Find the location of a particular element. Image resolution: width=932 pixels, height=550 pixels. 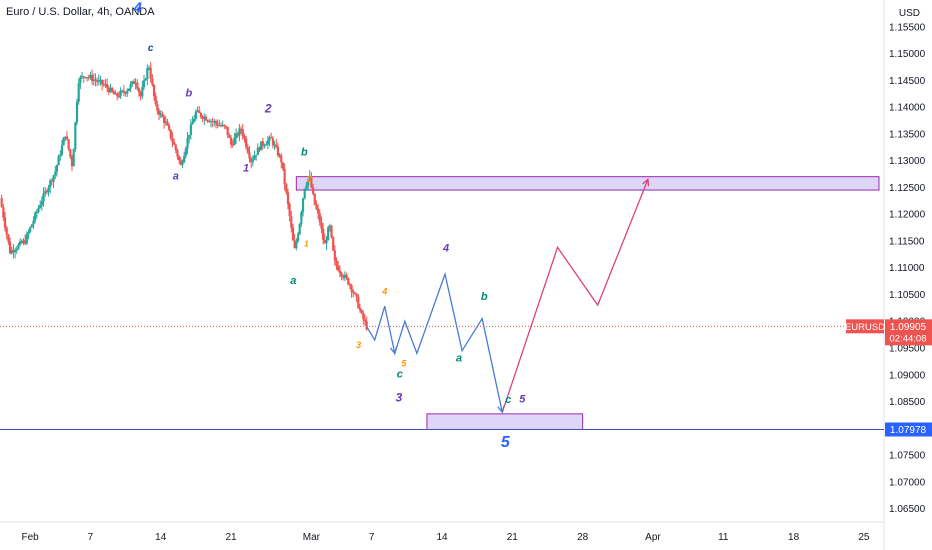

price-tag-value: 1.09905 is located at coordinates (908, 327).